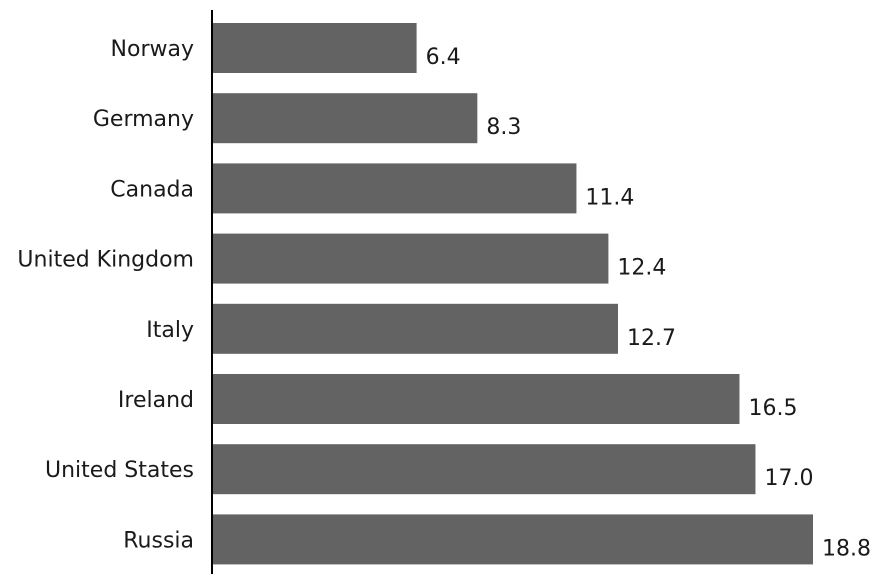  I want to click on category-label-russia: Russia, so click(158, 540).